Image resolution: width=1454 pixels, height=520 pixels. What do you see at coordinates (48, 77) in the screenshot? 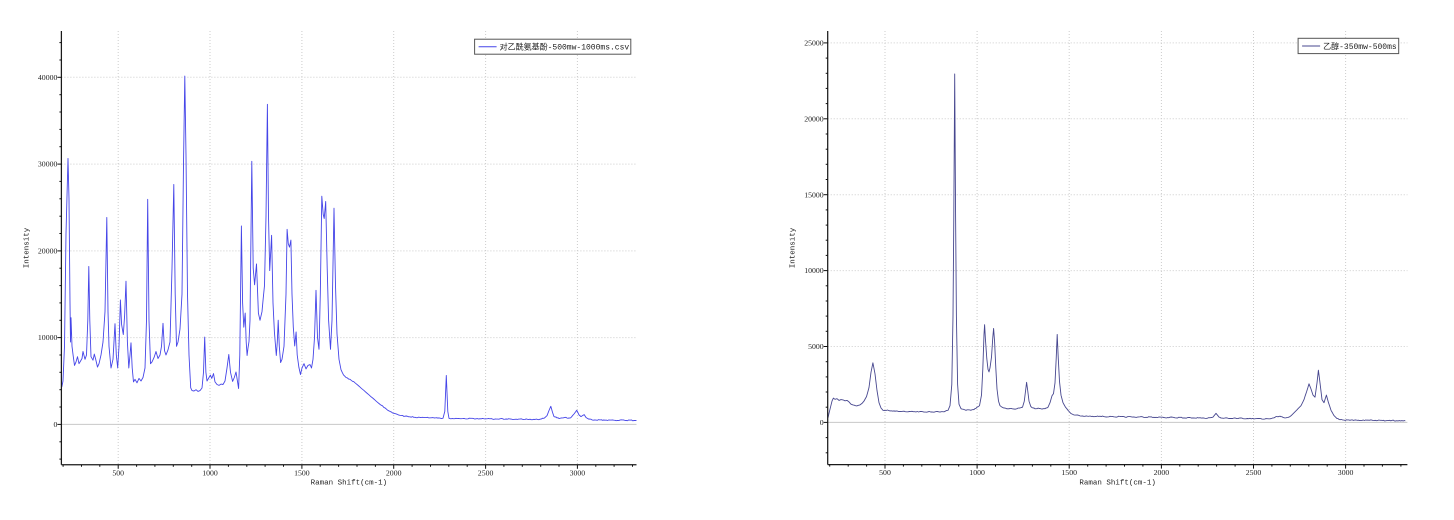
I see `svg-text: 40000` at bounding box center [48, 77].